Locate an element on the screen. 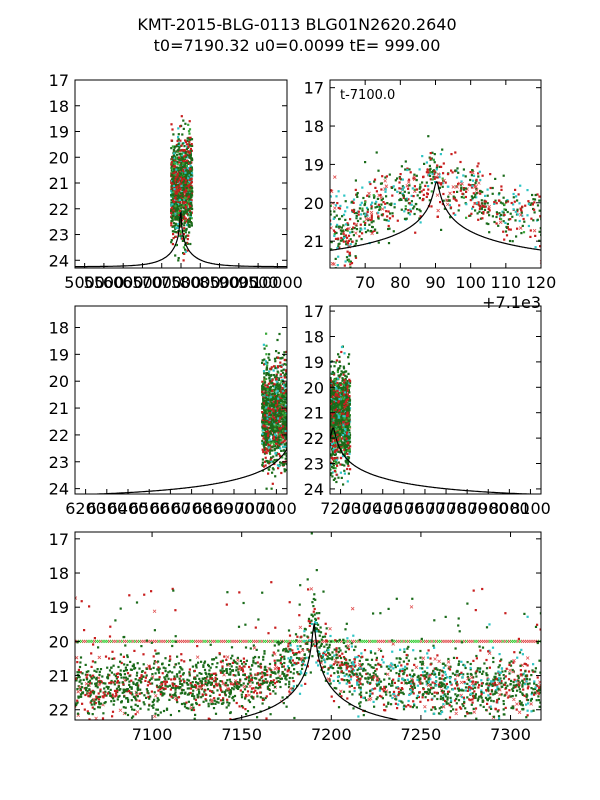  x-tick-label: 8500 is located at coordinates (219, 282).